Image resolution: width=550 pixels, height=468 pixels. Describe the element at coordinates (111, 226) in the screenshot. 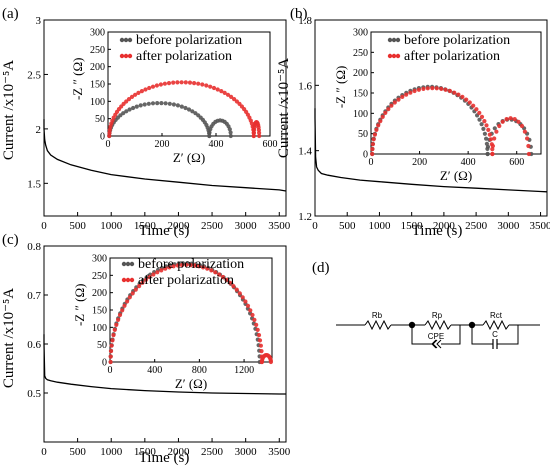

I see `x-tick-label: 1000` at that location.